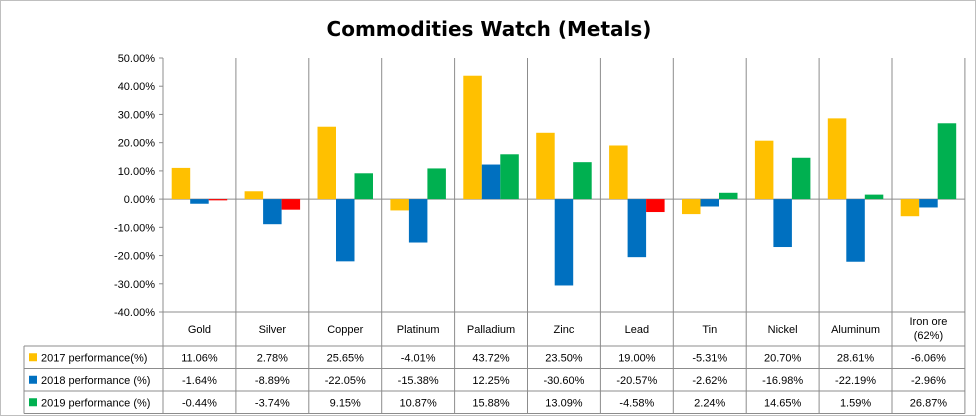  Describe the element at coordinates (709, 381) in the screenshot. I see `data-table-cell: -2.62%` at that location.